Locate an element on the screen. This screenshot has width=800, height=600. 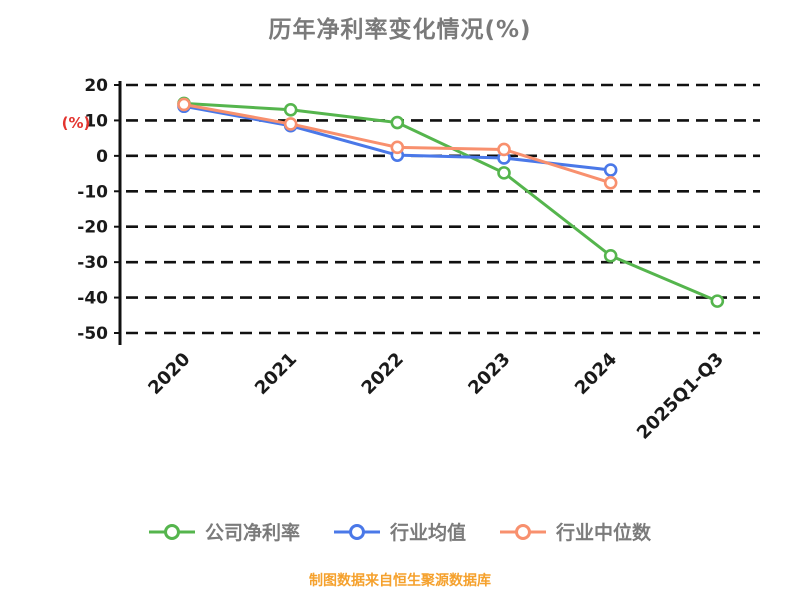
data-source-note: 制图数据来自恒生聚源数据库 is located at coordinates (400, 581).